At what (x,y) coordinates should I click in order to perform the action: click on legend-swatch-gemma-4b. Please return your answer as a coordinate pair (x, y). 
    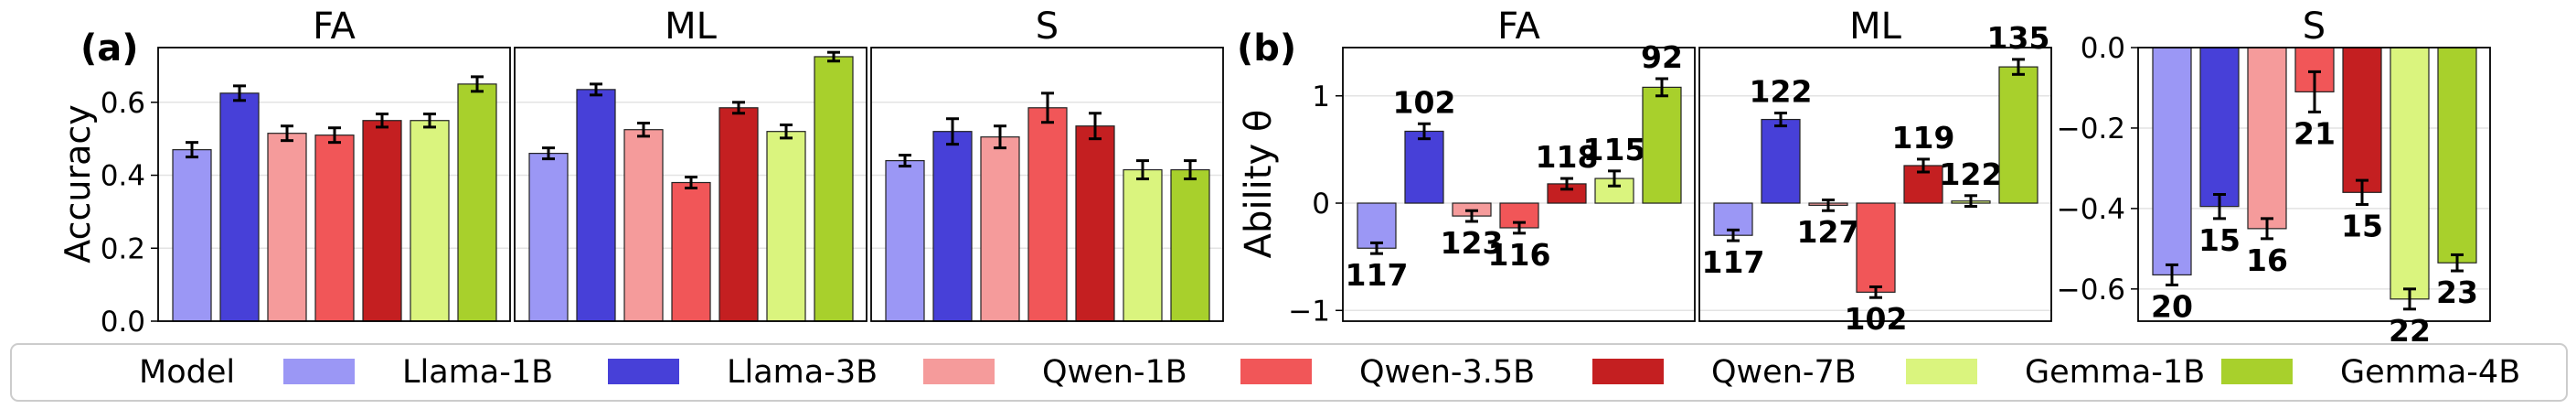
    Looking at the image, I should click on (2257, 372).